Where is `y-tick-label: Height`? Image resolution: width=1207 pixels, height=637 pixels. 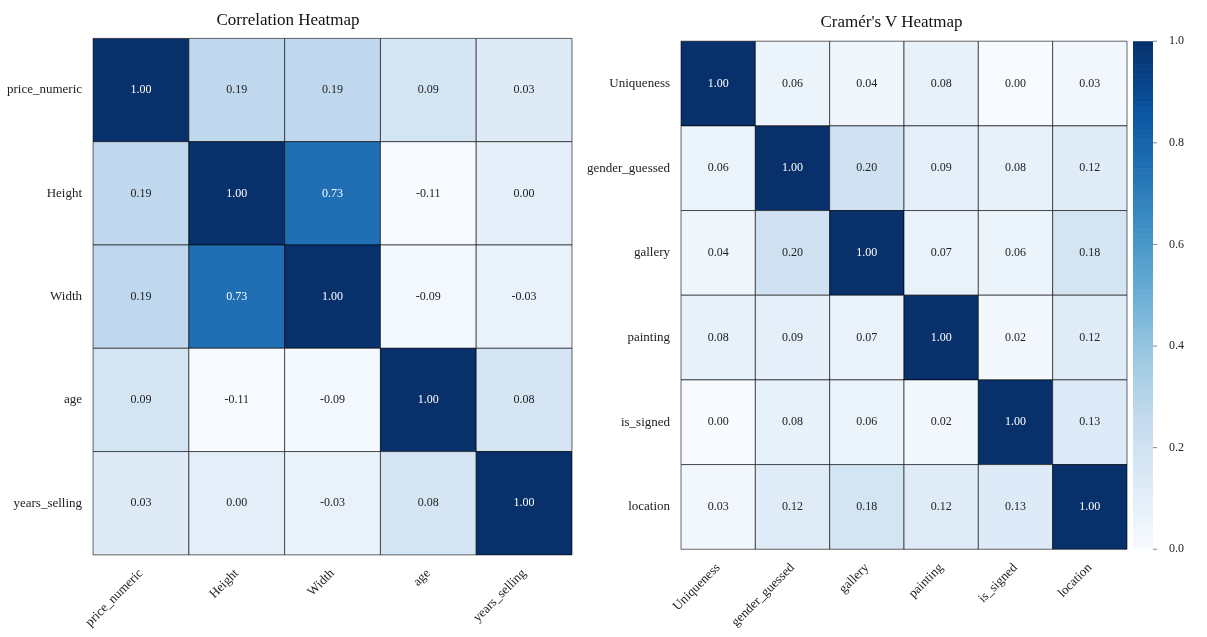
y-tick-label: Height is located at coordinates (64, 192).